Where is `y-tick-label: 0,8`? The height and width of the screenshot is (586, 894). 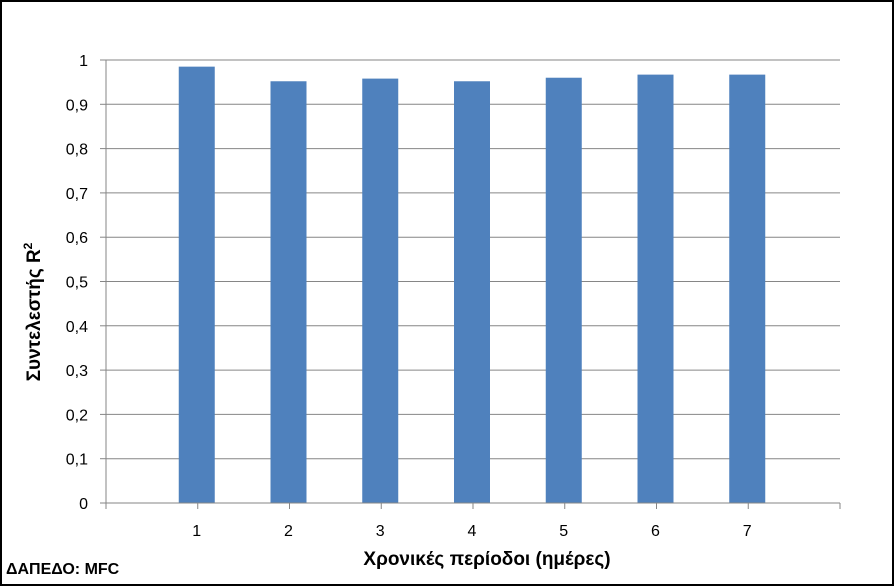 y-tick-label: 0,8 is located at coordinates (77, 150).